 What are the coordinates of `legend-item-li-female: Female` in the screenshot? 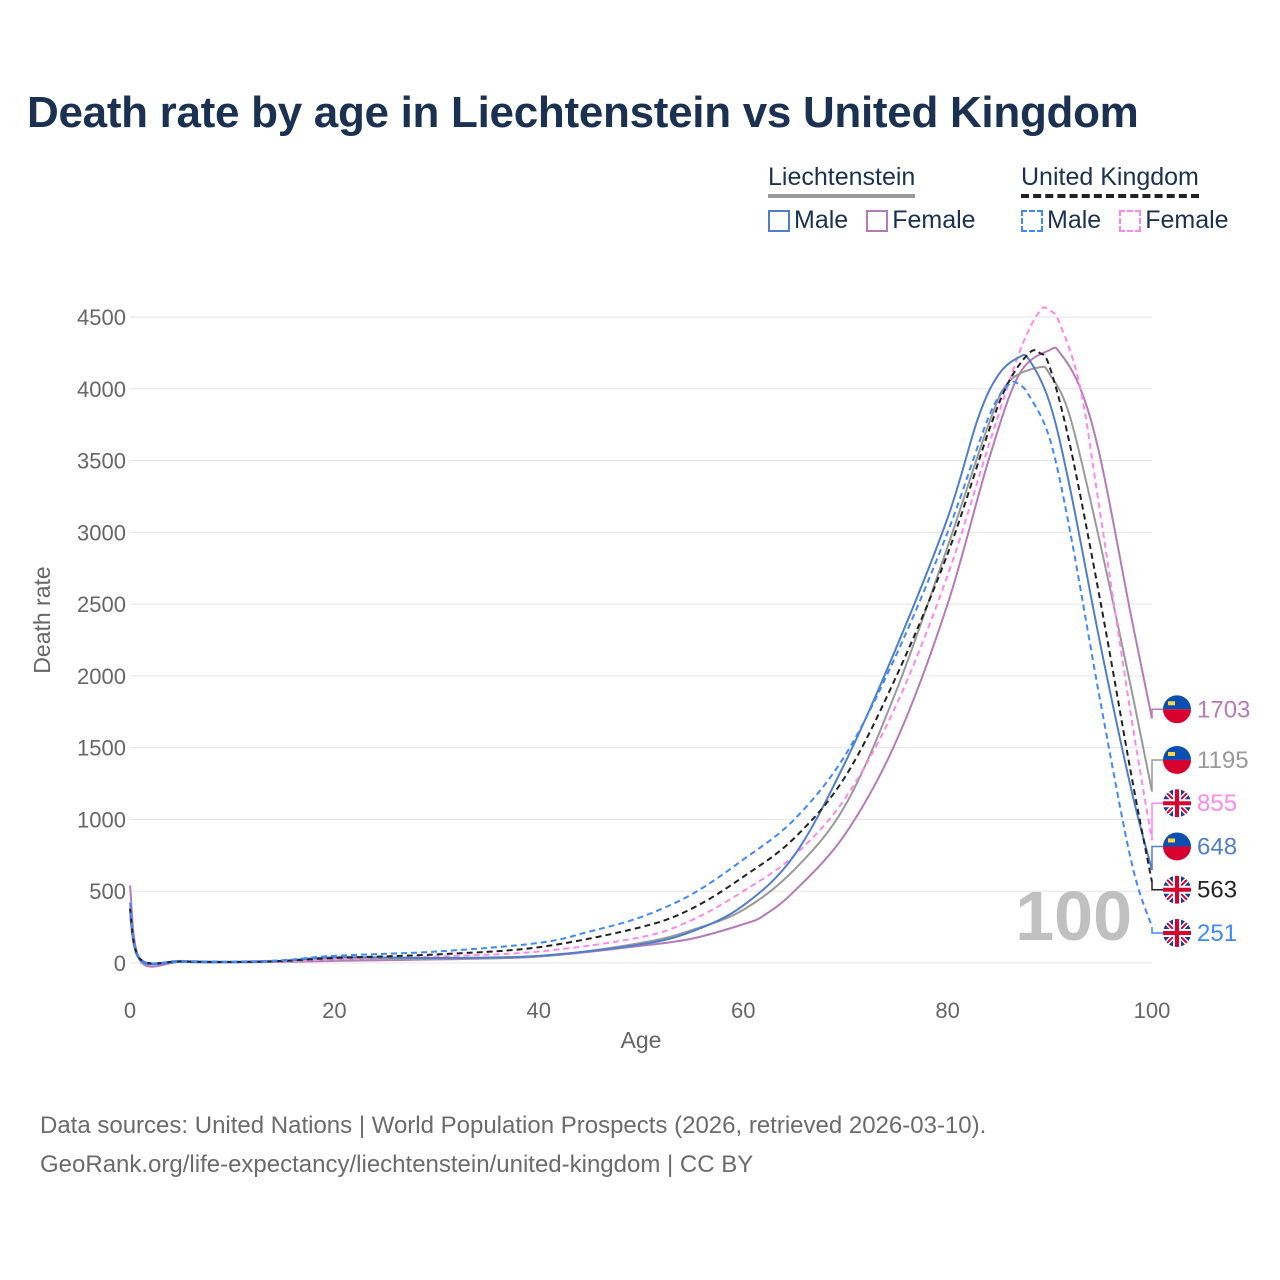 It's located at (921, 220).